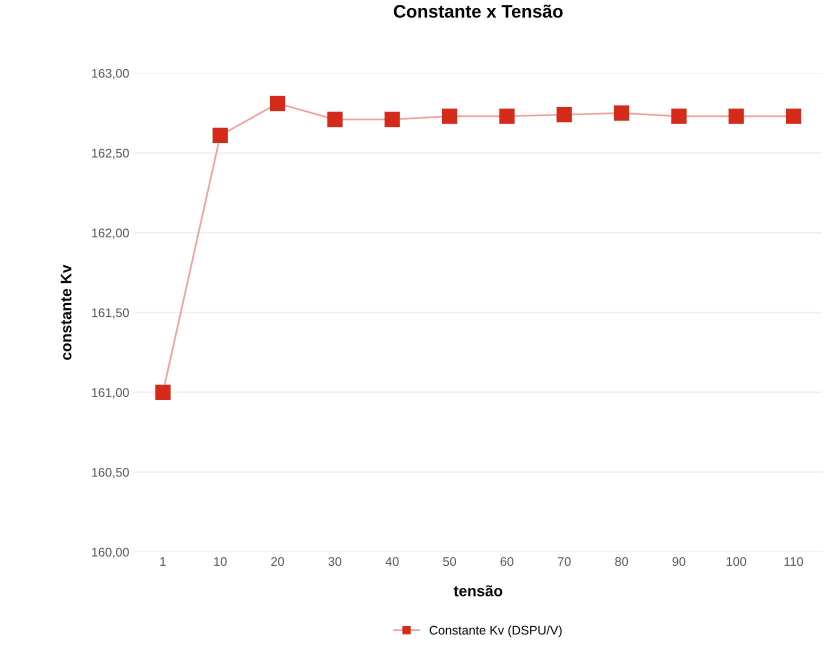 Image resolution: width=839 pixels, height=665 pixels. I want to click on x-tick-label: 70, so click(564, 561).